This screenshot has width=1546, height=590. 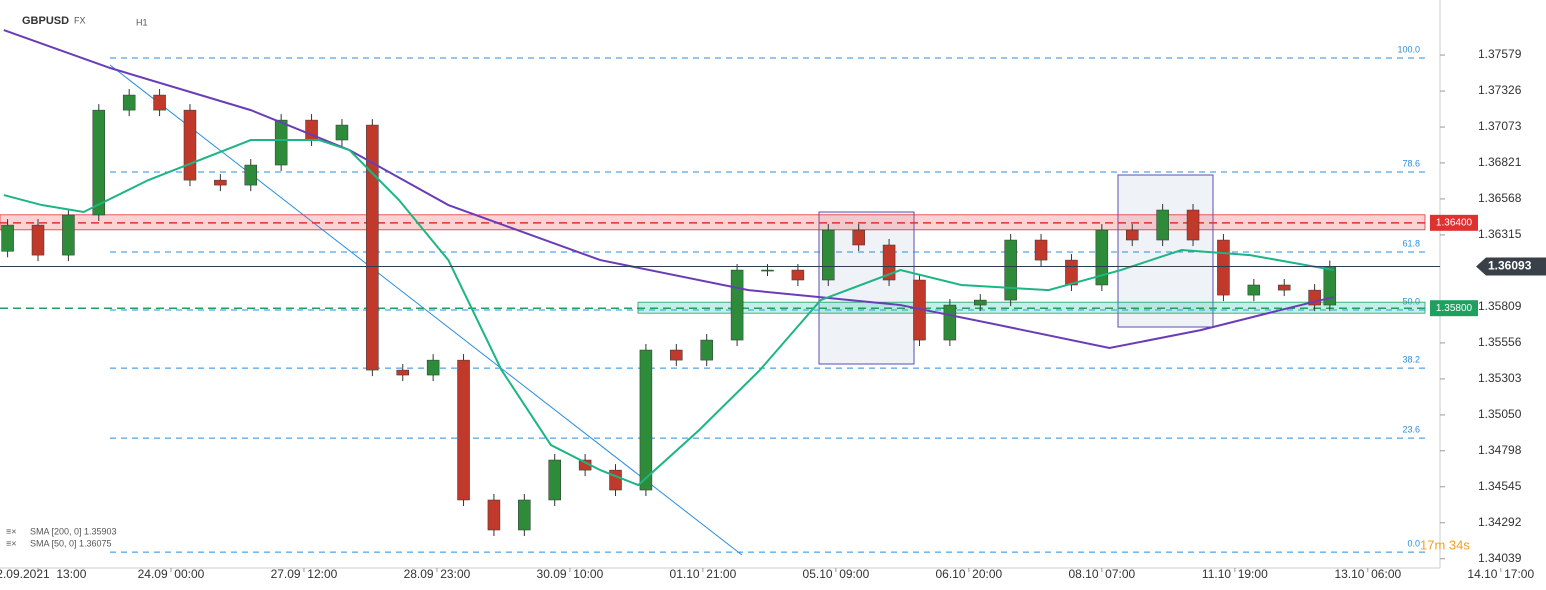 What do you see at coordinates (866, 288) in the screenshot?
I see `range-box` at bounding box center [866, 288].